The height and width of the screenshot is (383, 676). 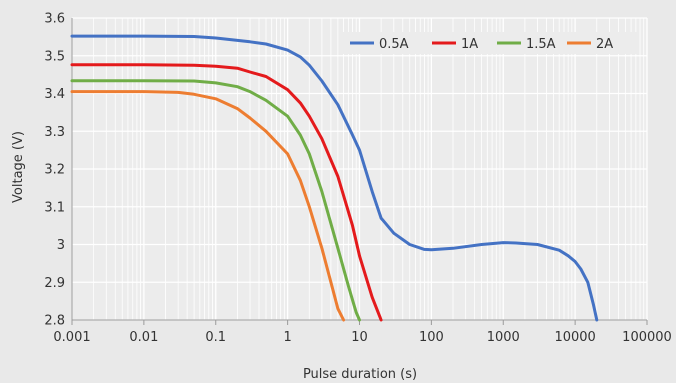 What do you see at coordinates (143, 337) in the screenshot?
I see `x-tick-label: 0.01` at bounding box center [143, 337].